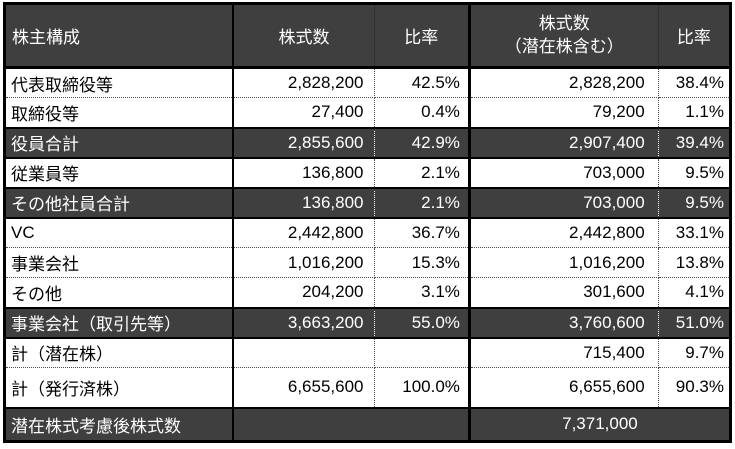 The width and height of the screenshot is (735, 449). What do you see at coordinates (119, 322) in the screenshot?
I see `cell-label: 事業会社（取引先等）` at bounding box center [119, 322].